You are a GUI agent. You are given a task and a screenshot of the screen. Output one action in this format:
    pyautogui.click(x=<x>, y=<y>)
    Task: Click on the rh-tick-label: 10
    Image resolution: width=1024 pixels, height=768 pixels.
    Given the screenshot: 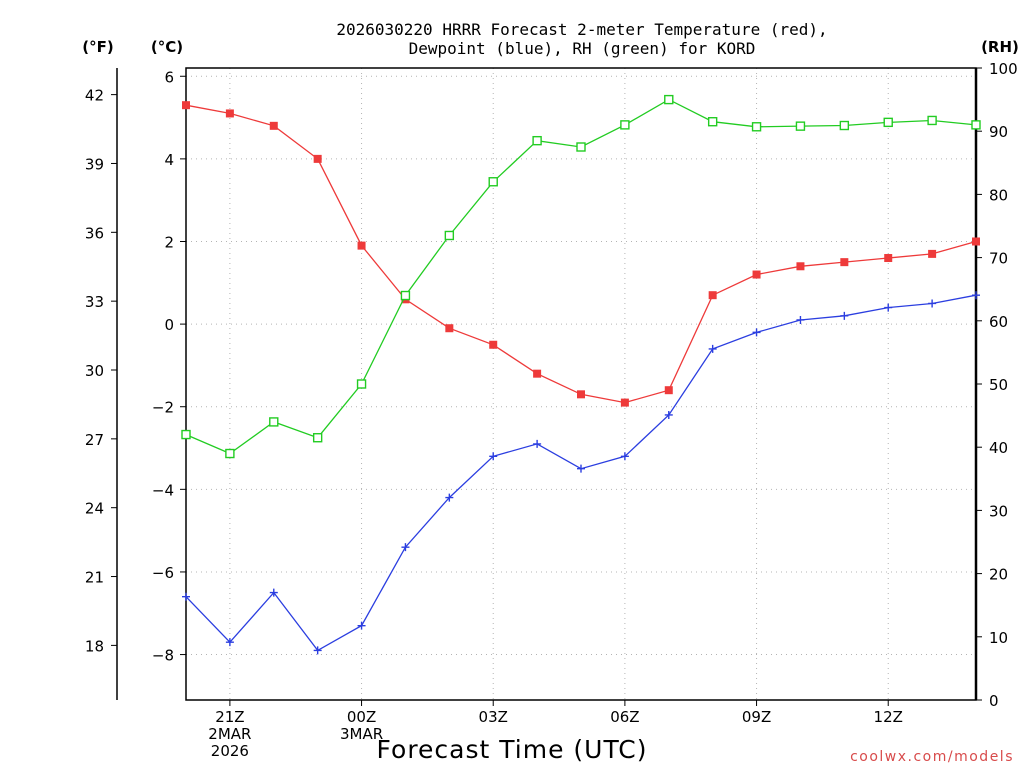 What is the action you would take?
    pyautogui.click(x=998, y=638)
    